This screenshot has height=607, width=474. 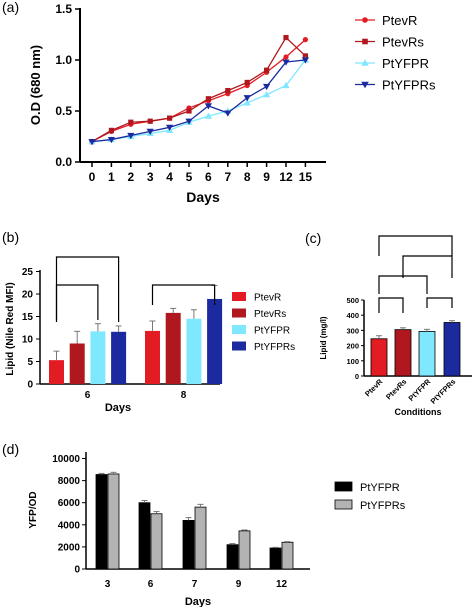 What do you see at coordinates (282, 584) in the screenshot?
I see `x-tick-label: 12` at bounding box center [282, 584].